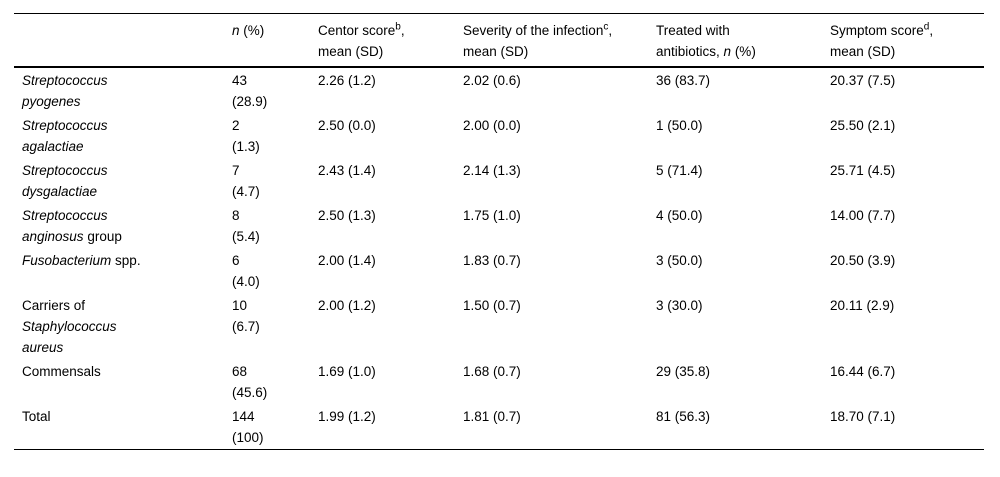 The height and width of the screenshot is (477, 1000). I want to click on text-segment: Total, so click(36, 416).